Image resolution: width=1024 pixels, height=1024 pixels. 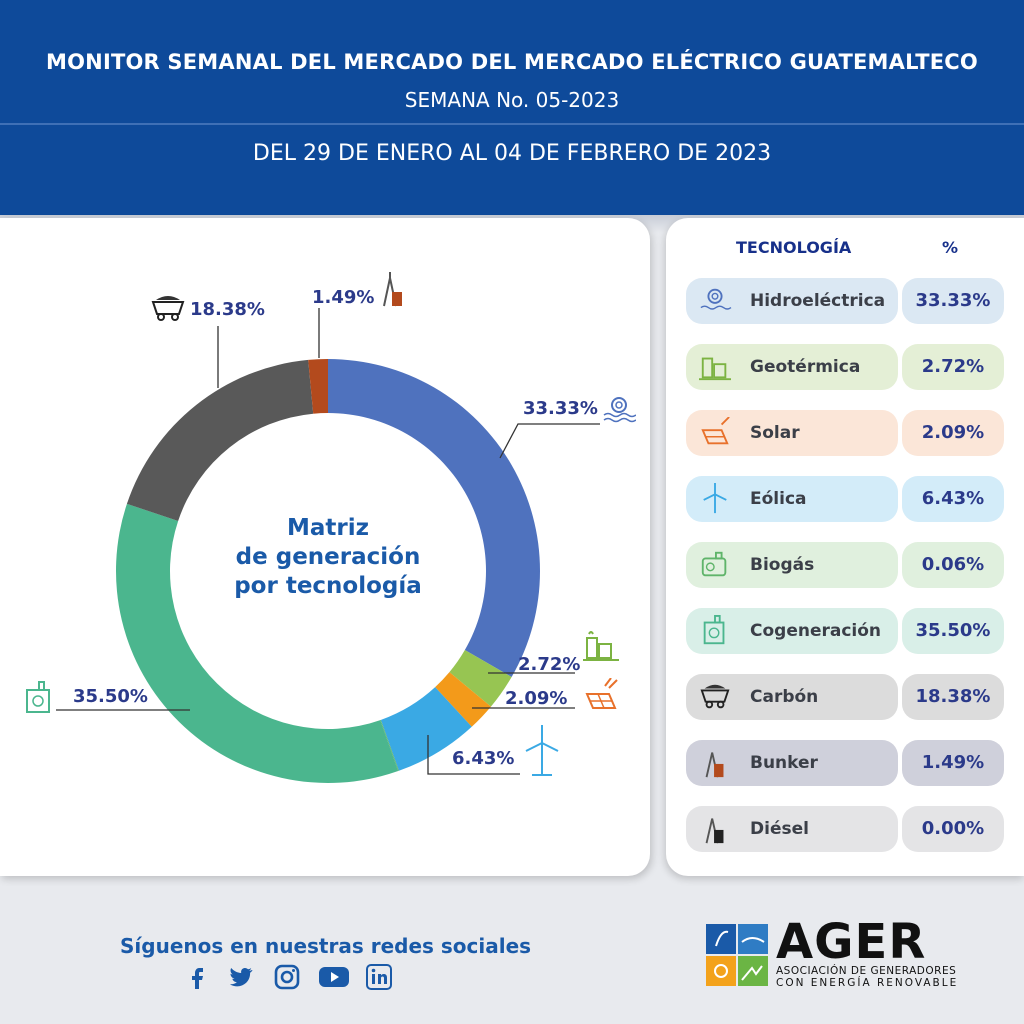 What do you see at coordinates (389, 745) in the screenshot?
I see `slice-biogas` at bounding box center [389, 745].